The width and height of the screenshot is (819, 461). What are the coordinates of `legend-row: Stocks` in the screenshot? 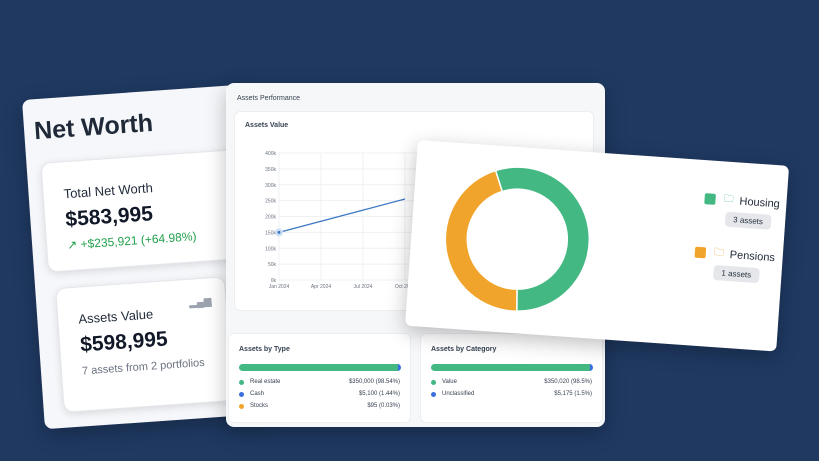 It's located at (253, 406).